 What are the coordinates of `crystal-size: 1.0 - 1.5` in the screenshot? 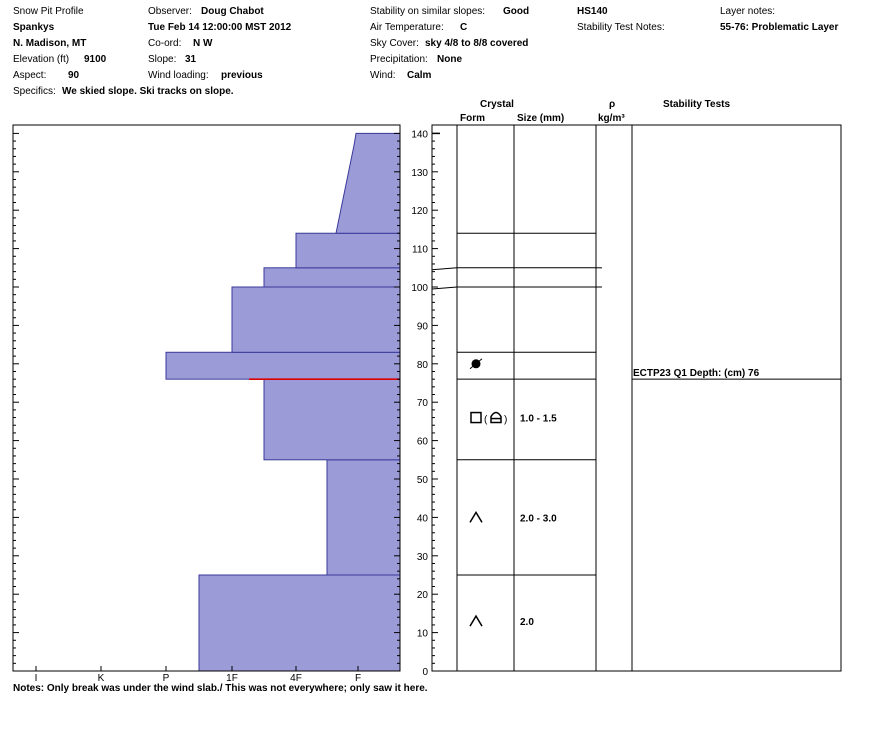 It's located at (538, 419).